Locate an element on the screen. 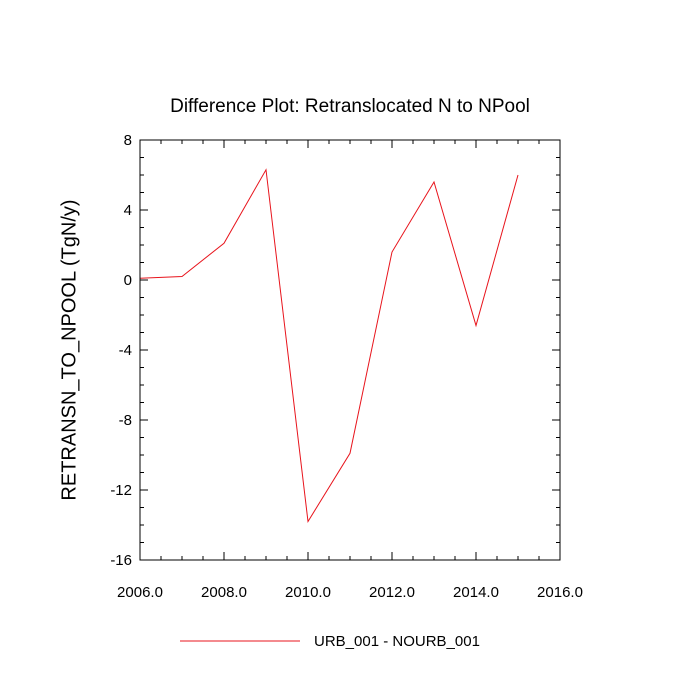 This screenshot has width=700, height=700. x-tick-label: 2008.0 is located at coordinates (224, 592).